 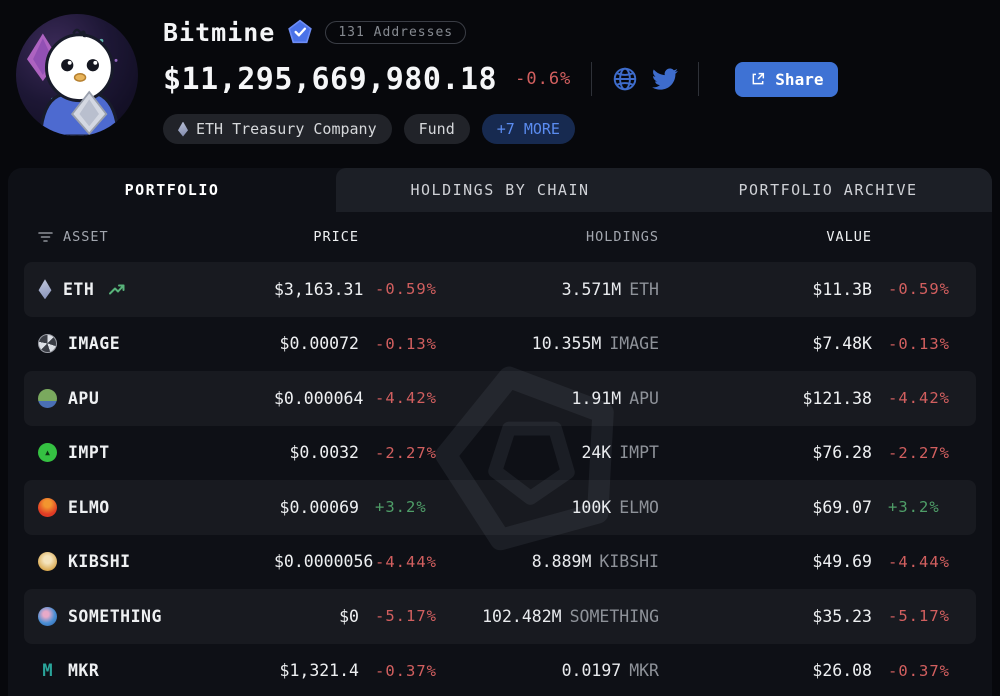 What do you see at coordinates (615, 398) in the screenshot?
I see `asset-holdings: 1.91M APU` at bounding box center [615, 398].